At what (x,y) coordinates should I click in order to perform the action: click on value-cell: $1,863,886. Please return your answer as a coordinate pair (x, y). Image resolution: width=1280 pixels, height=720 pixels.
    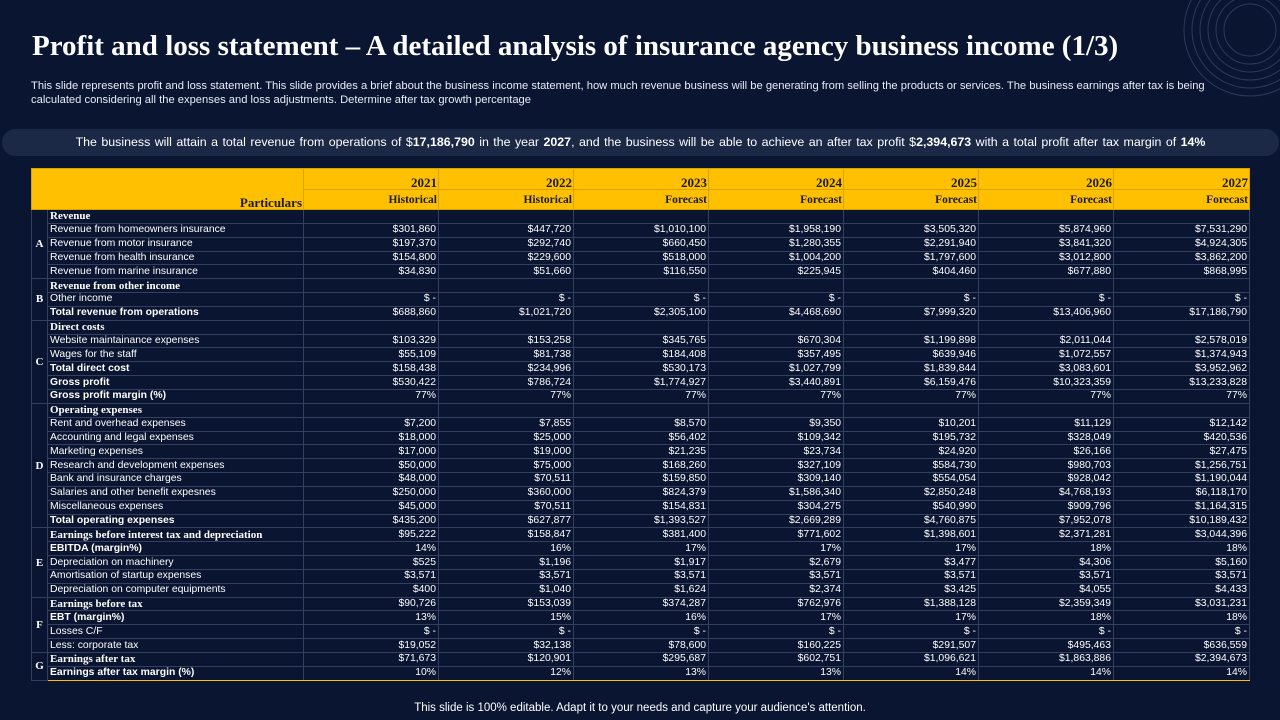
    Looking at the image, I should click on (1046, 659).